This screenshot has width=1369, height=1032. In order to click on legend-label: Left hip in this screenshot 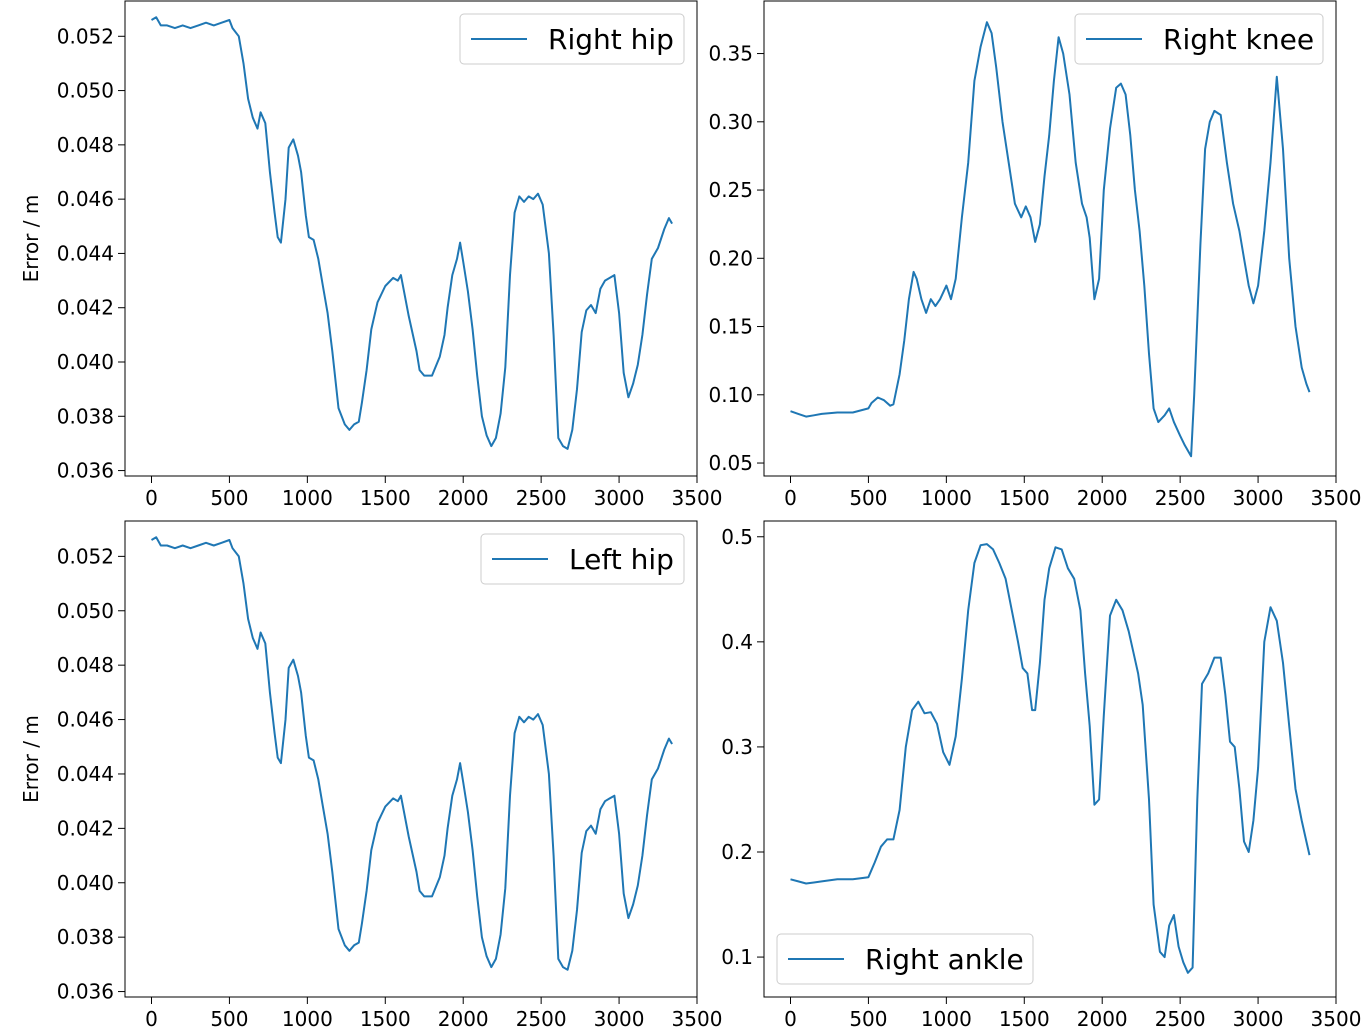, I will do `click(621, 559)`.